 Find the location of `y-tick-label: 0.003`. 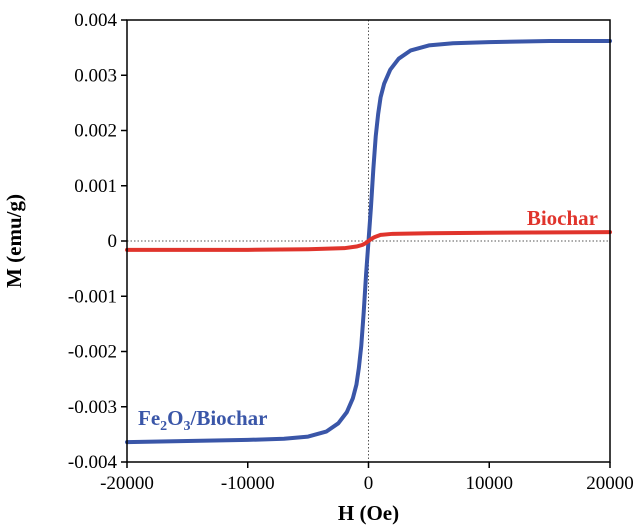

y-tick-label: 0.003 is located at coordinates (95, 75).